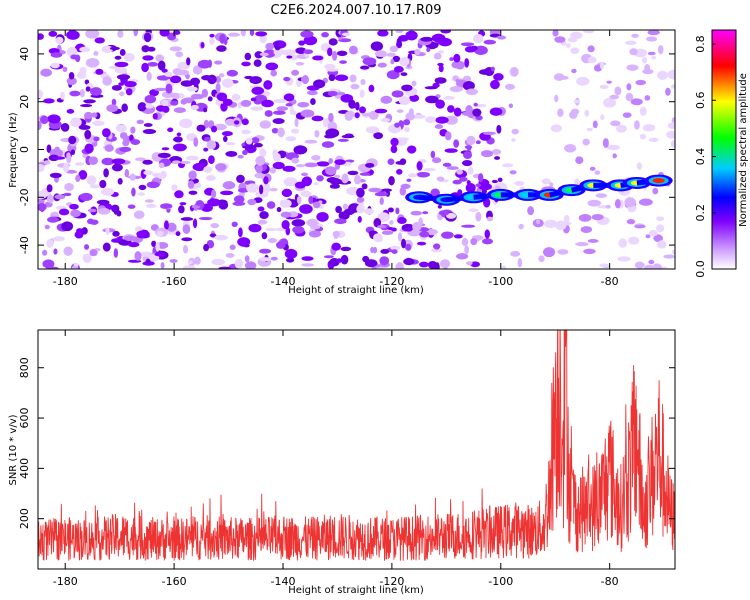  I want to click on x-tick-label: -180, so click(65, 281).